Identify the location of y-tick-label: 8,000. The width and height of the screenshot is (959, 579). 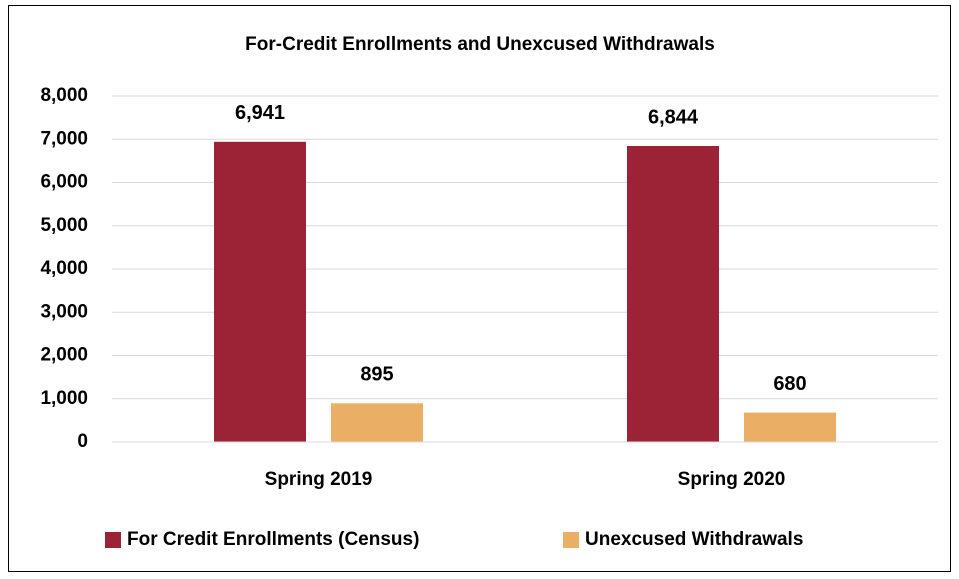
(64, 95).